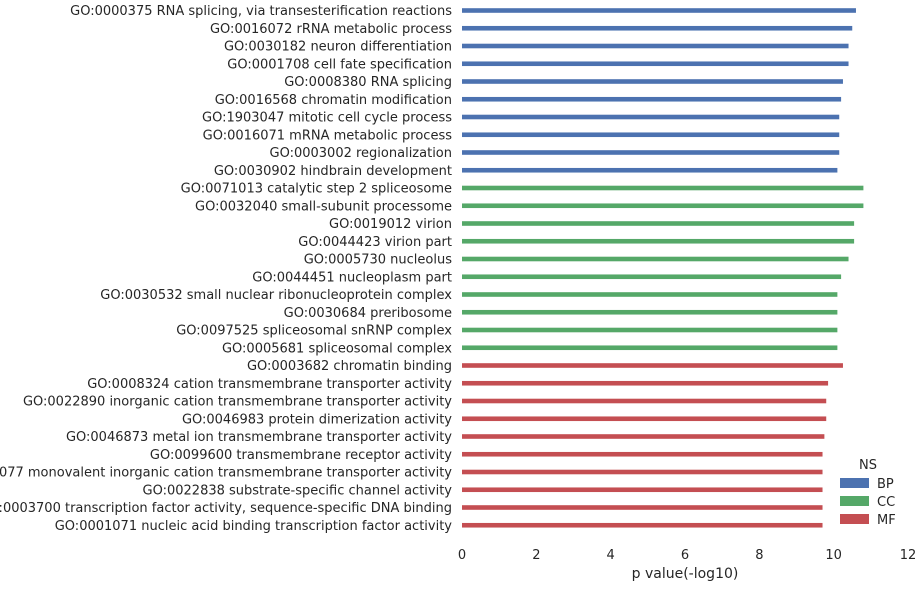  Describe the element at coordinates (390, 224) in the screenshot. I see `category-label: GO:0019012 virion` at that location.